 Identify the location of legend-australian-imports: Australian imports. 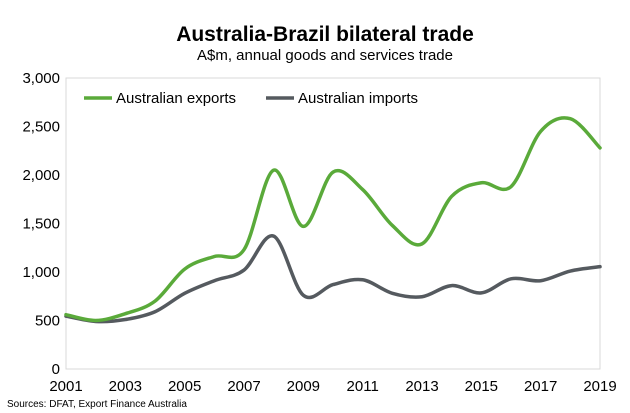
(342, 98).